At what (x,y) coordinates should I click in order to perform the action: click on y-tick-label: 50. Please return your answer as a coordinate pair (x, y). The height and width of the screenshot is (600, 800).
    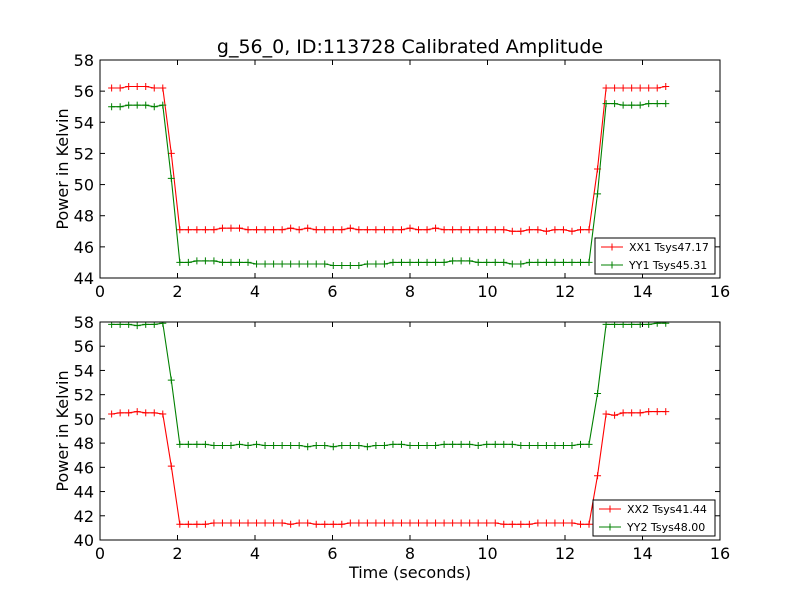
    Looking at the image, I should click on (84, 185).